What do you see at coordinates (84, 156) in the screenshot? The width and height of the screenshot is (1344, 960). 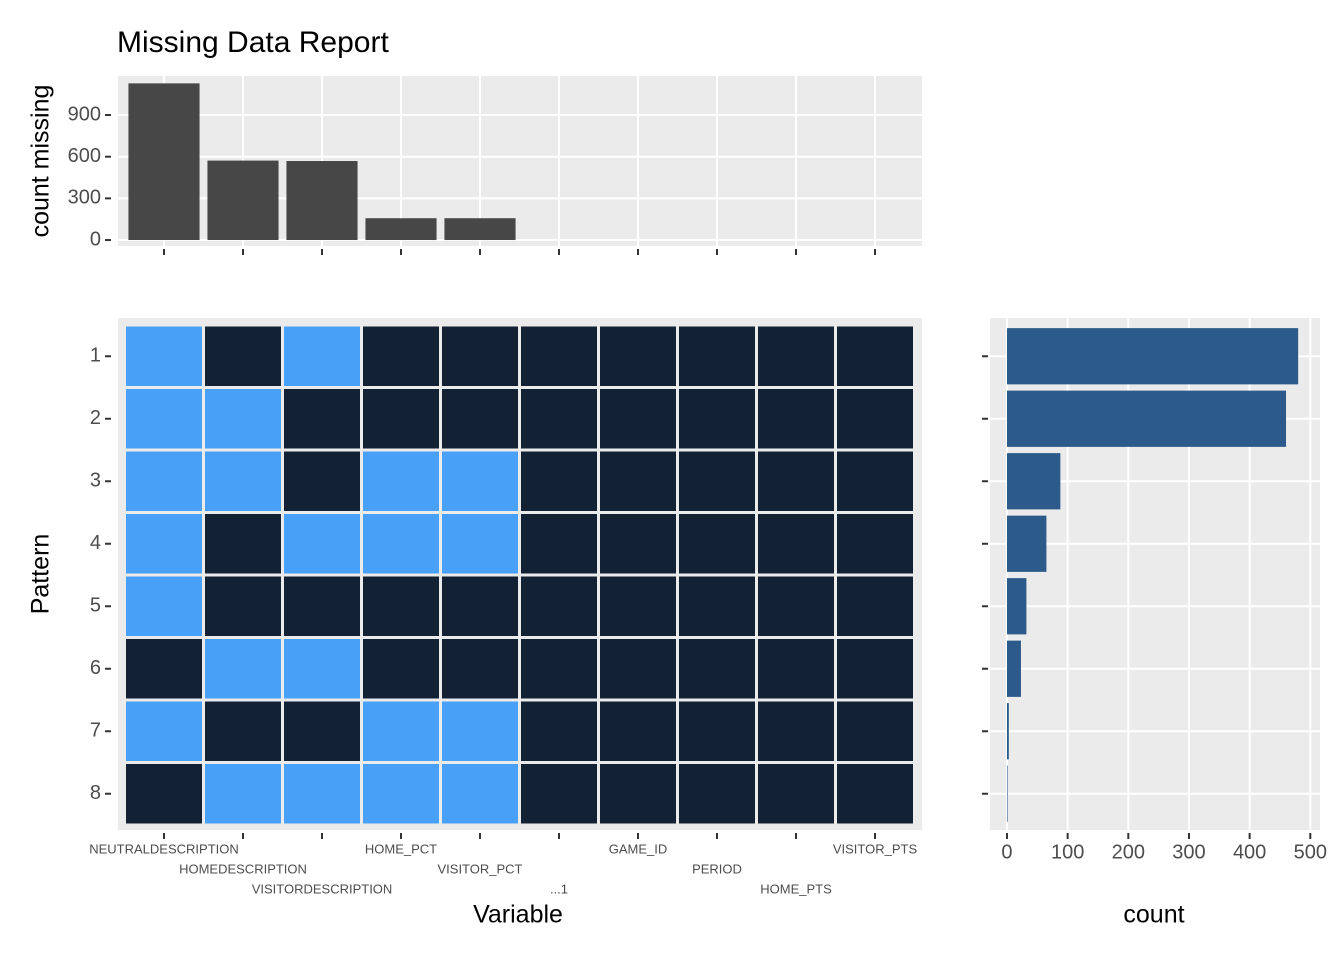 I see `y-tick-label: 600` at bounding box center [84, 156].